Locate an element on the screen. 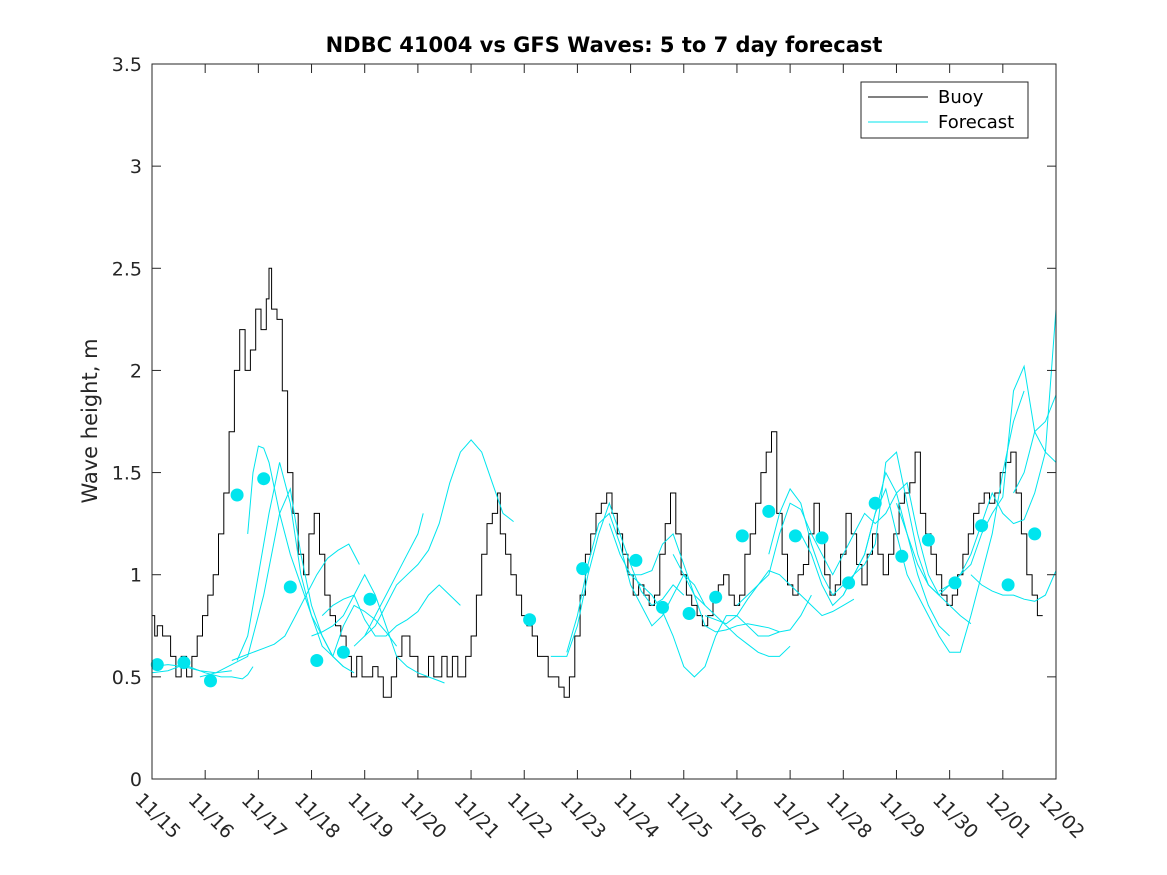  y-tick-label: 2.5 is located at coordinates (127, 269).